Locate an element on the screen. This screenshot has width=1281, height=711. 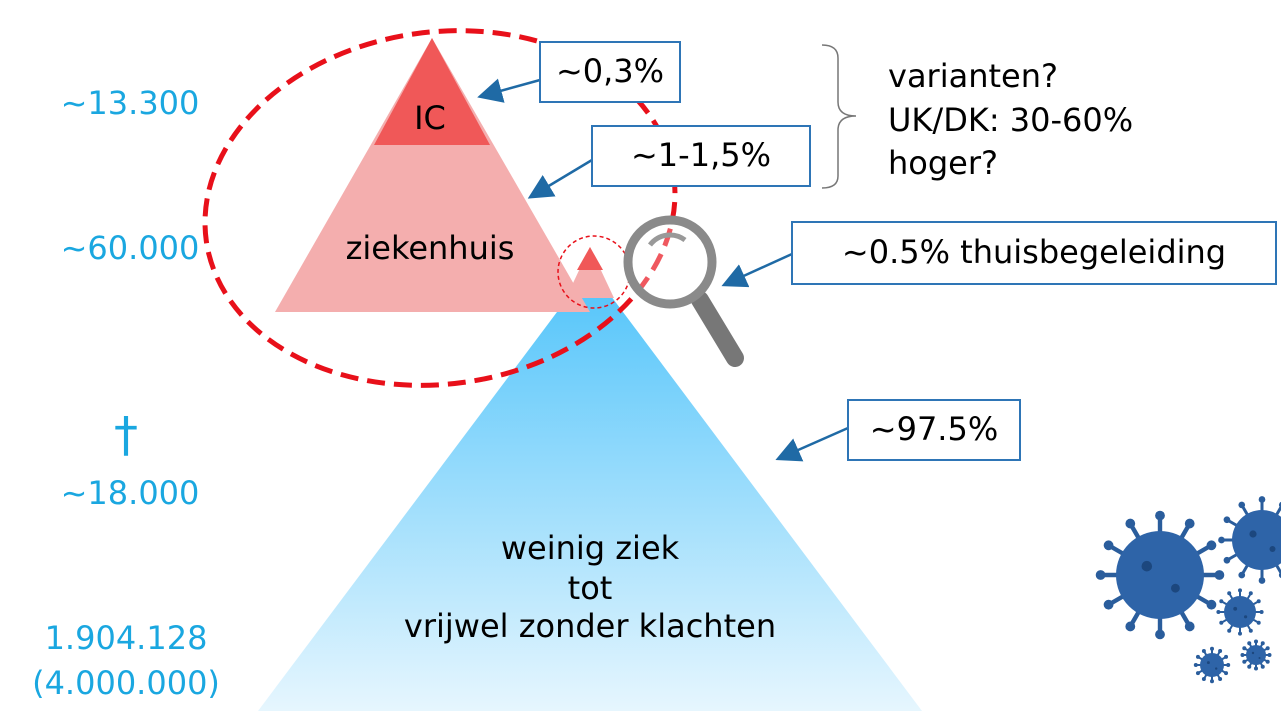
count-label: ~18.000 is located at coordinates (130, 493).